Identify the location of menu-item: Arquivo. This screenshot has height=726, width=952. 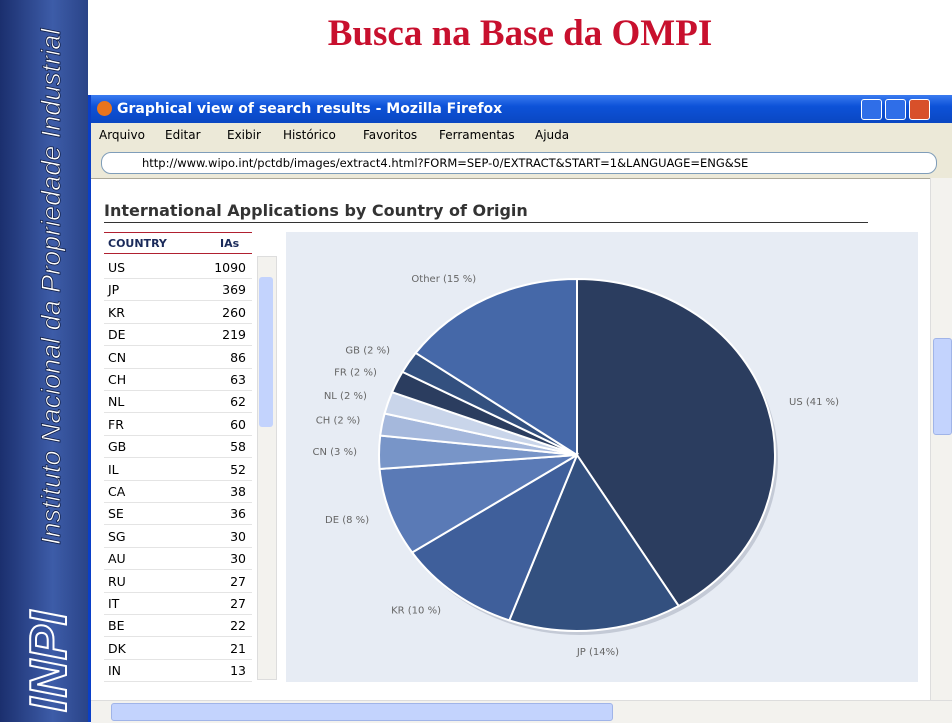
(122, 135).